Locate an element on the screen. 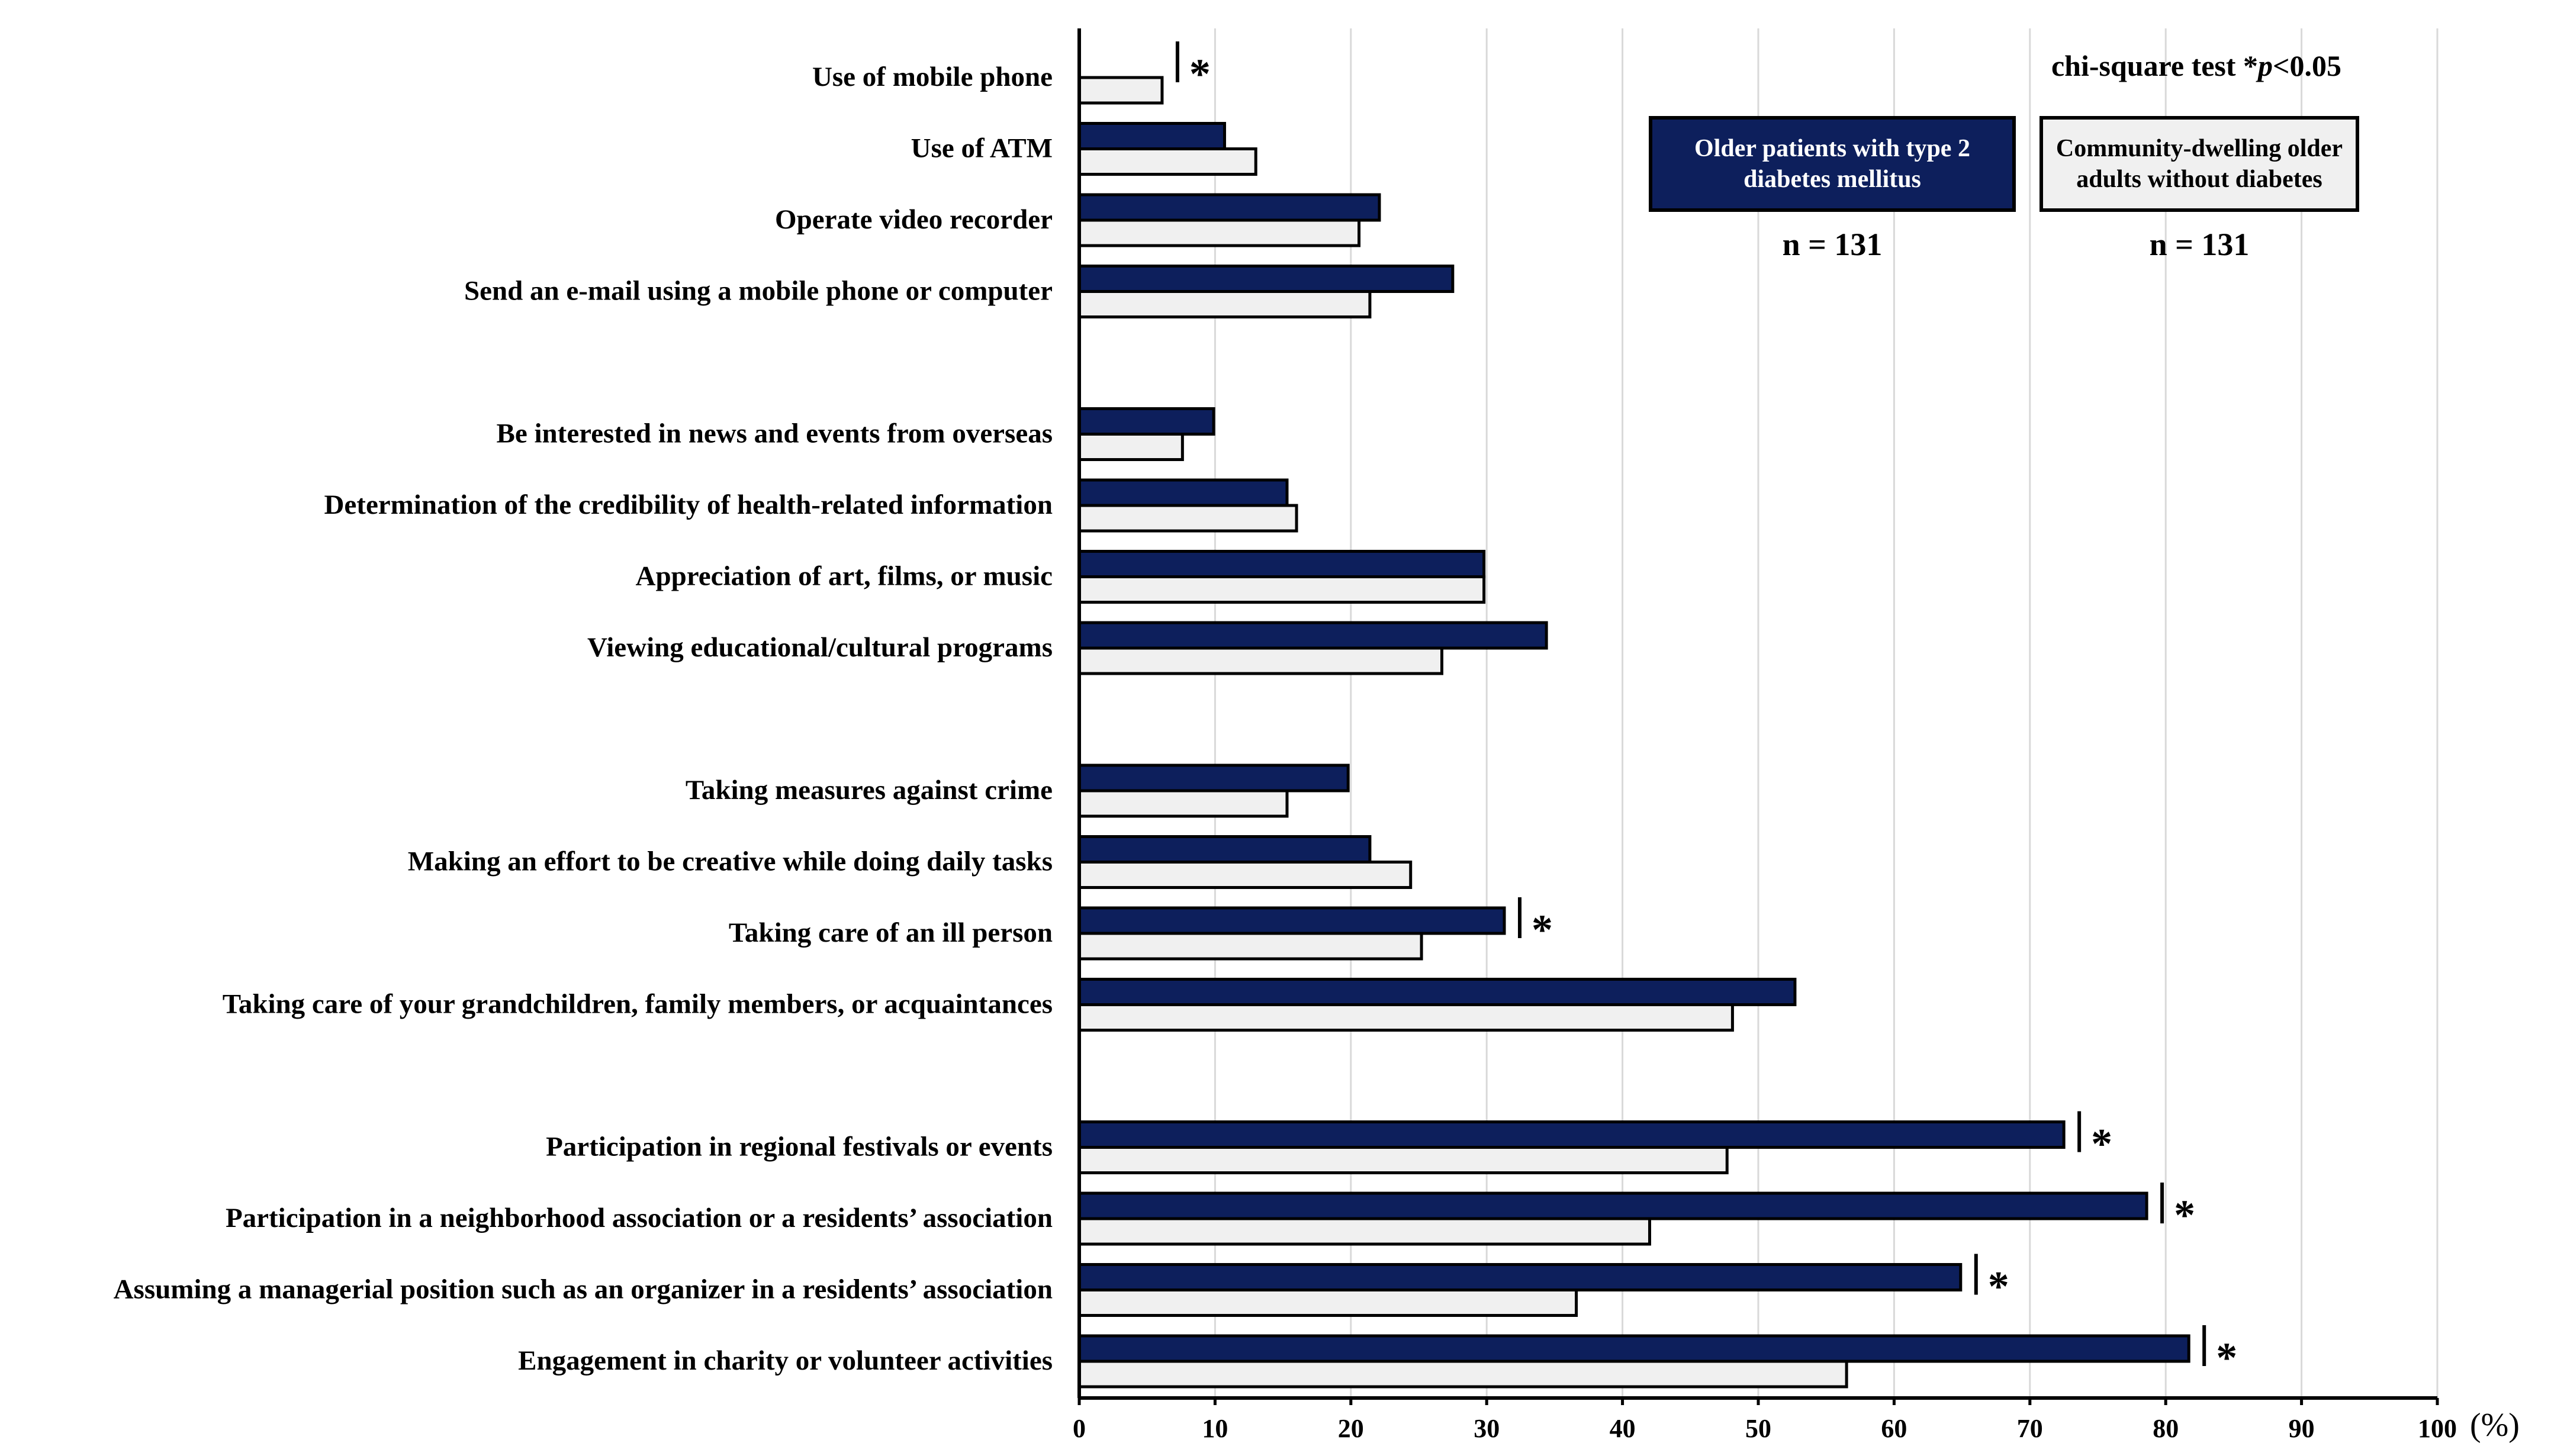 The height and width of the screenshot is (1456, 2551). category-label-8: Taking measures against crime is located at coordinates (869, 790).